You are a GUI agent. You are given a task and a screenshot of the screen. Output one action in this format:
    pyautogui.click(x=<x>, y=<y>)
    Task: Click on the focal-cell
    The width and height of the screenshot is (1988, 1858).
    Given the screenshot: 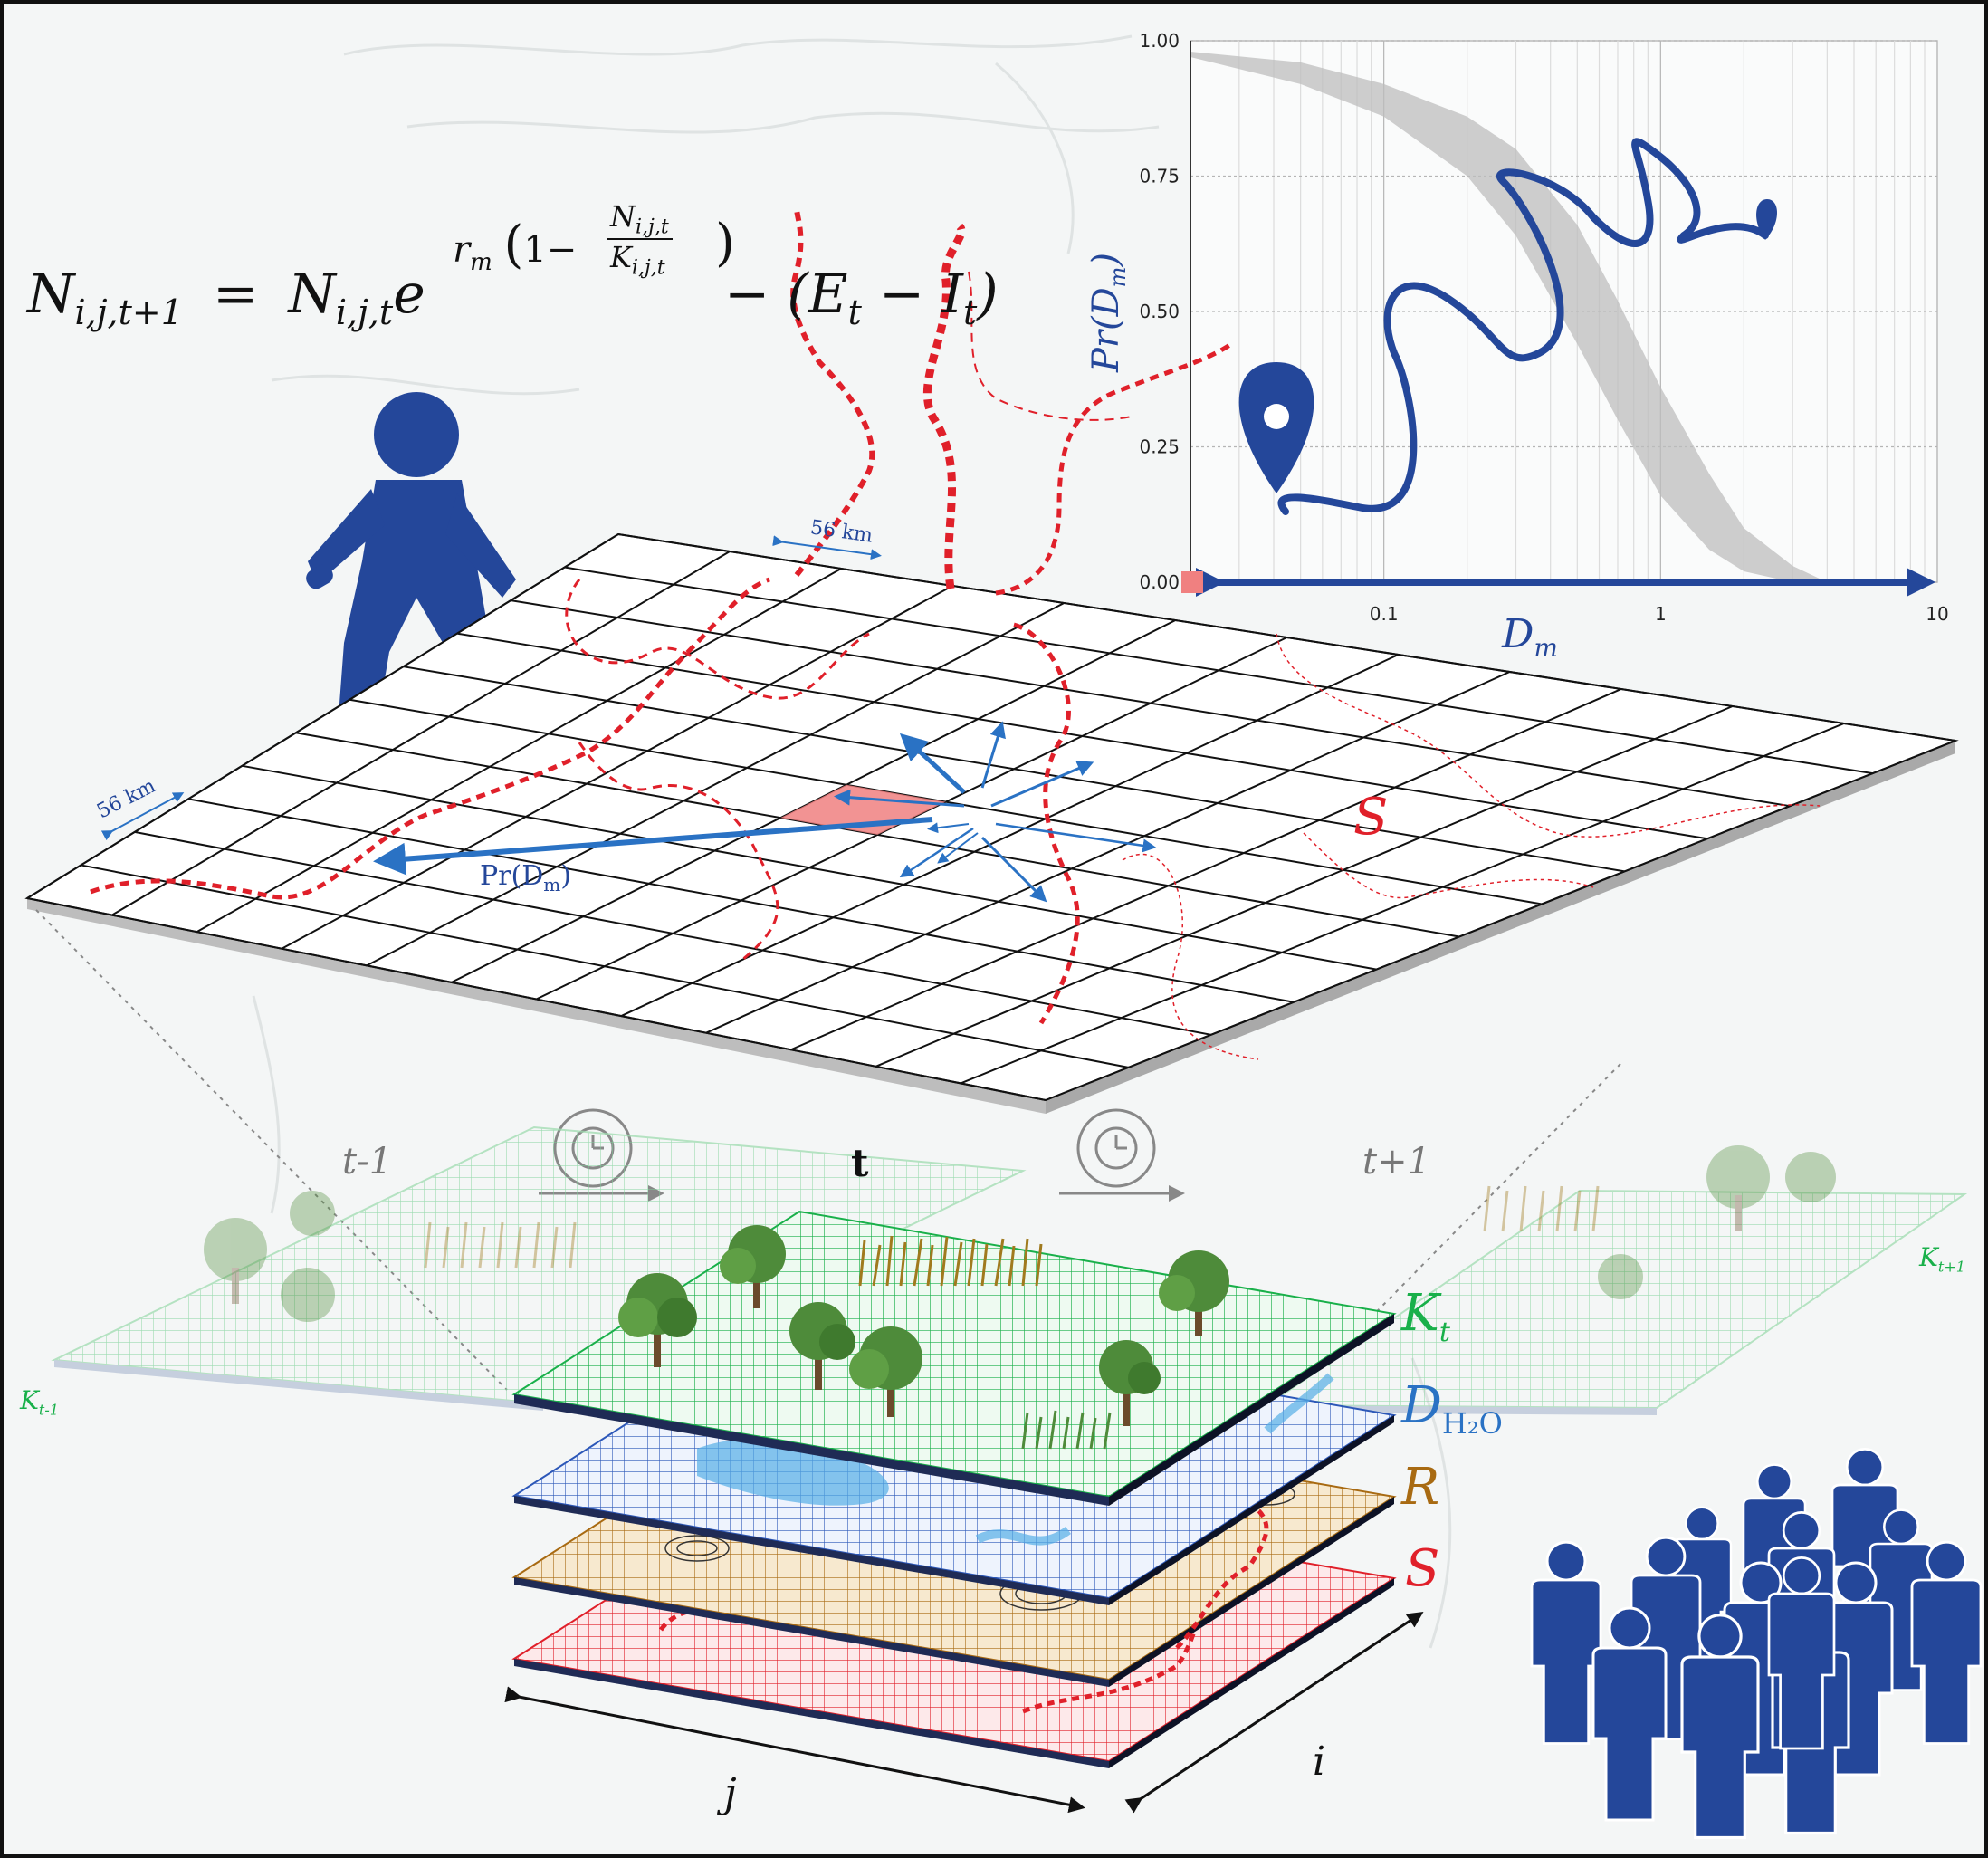 What is the action you would take?
    pyautogui.click(x=863, y=809)
    